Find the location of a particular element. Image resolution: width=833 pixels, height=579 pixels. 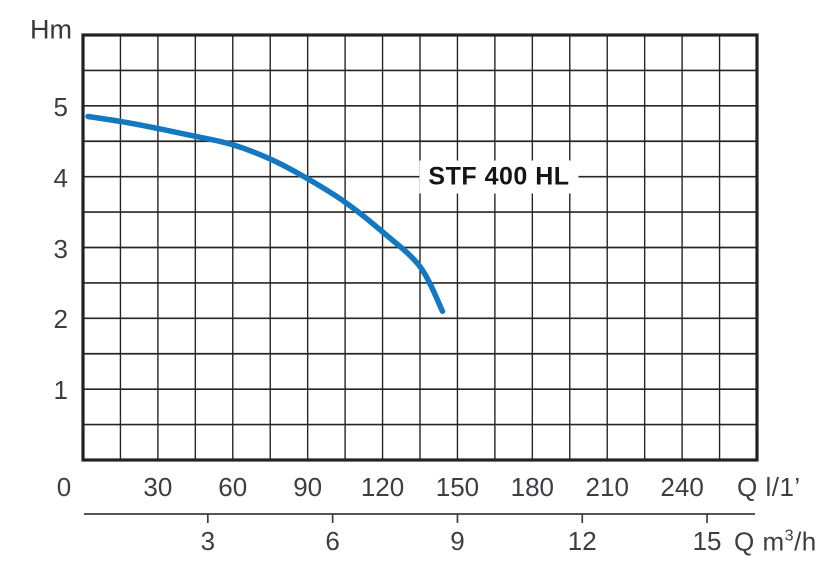

secondary-axis-unit-label: Q m3/h is located at coordinates (775, 541).